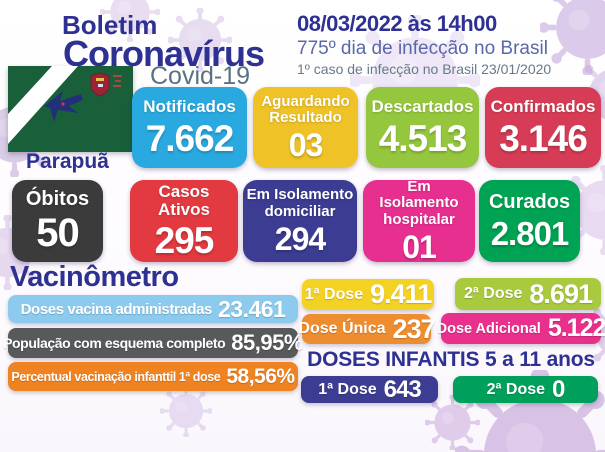  I want to click on card-value: 7.662, so click(190, 138).